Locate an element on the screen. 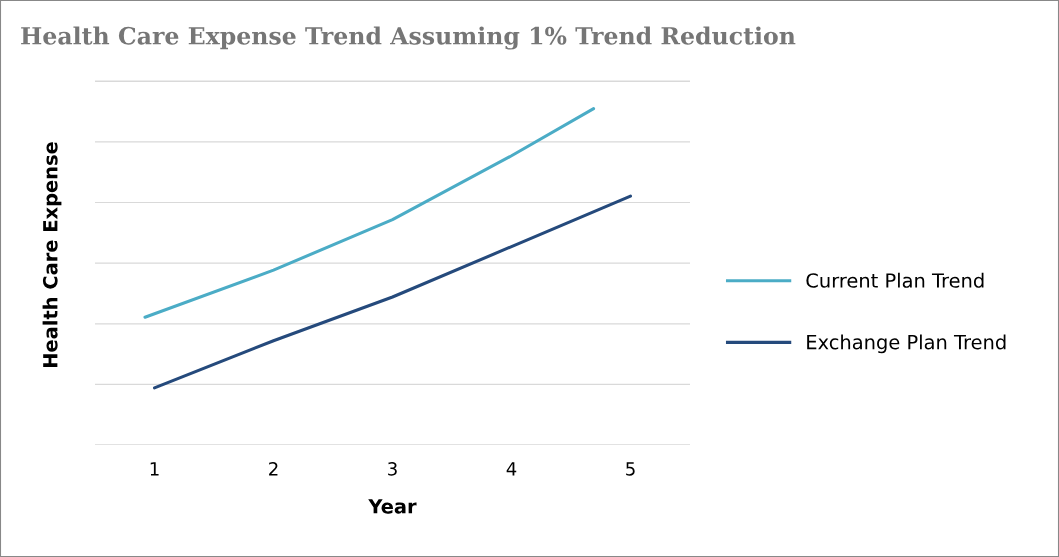 Image resolution: width=1059 pixels, height=557 pixels. legend-label: Exchange Plan Trend is located at coordinates (906, 344).